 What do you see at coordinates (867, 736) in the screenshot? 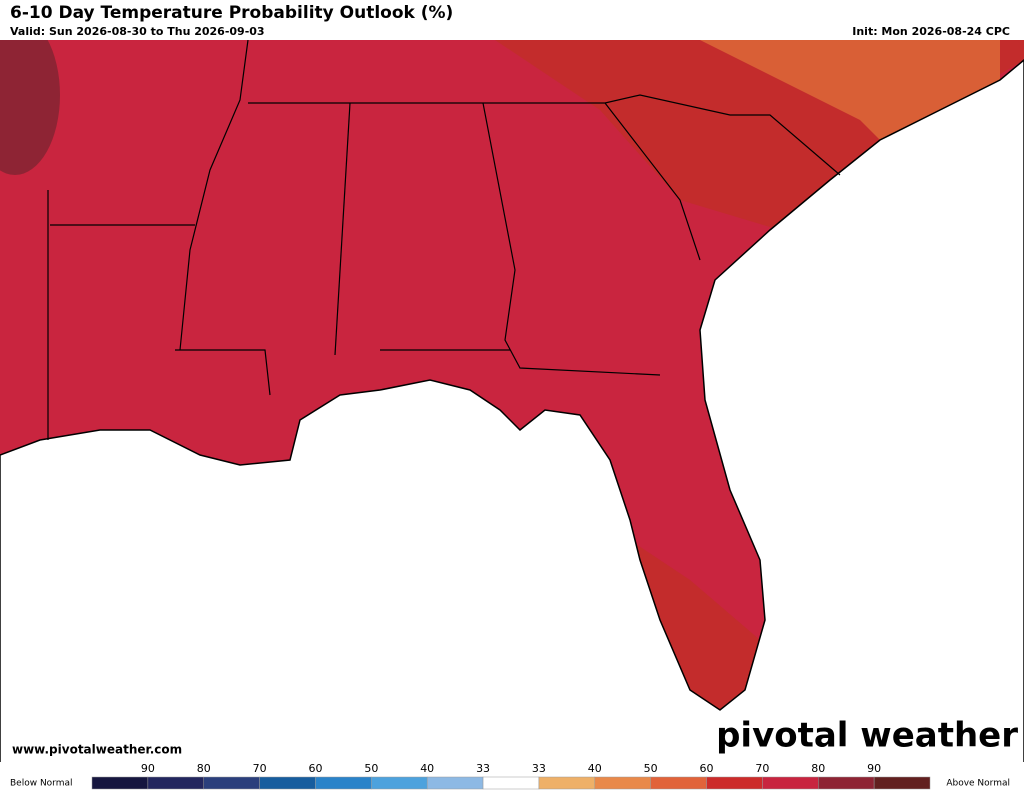
I see `logo: pivotal weather` at bounding box center [867, 736].